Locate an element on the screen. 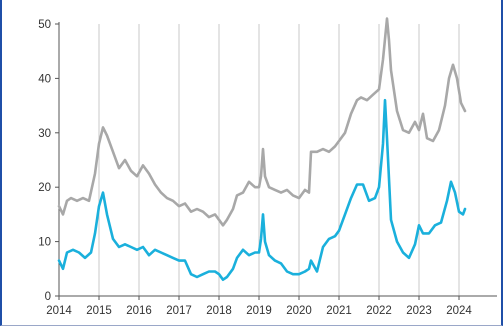 The image size is (503, 326). x-tick-label: 2019 is located at coordinates (259, 311).